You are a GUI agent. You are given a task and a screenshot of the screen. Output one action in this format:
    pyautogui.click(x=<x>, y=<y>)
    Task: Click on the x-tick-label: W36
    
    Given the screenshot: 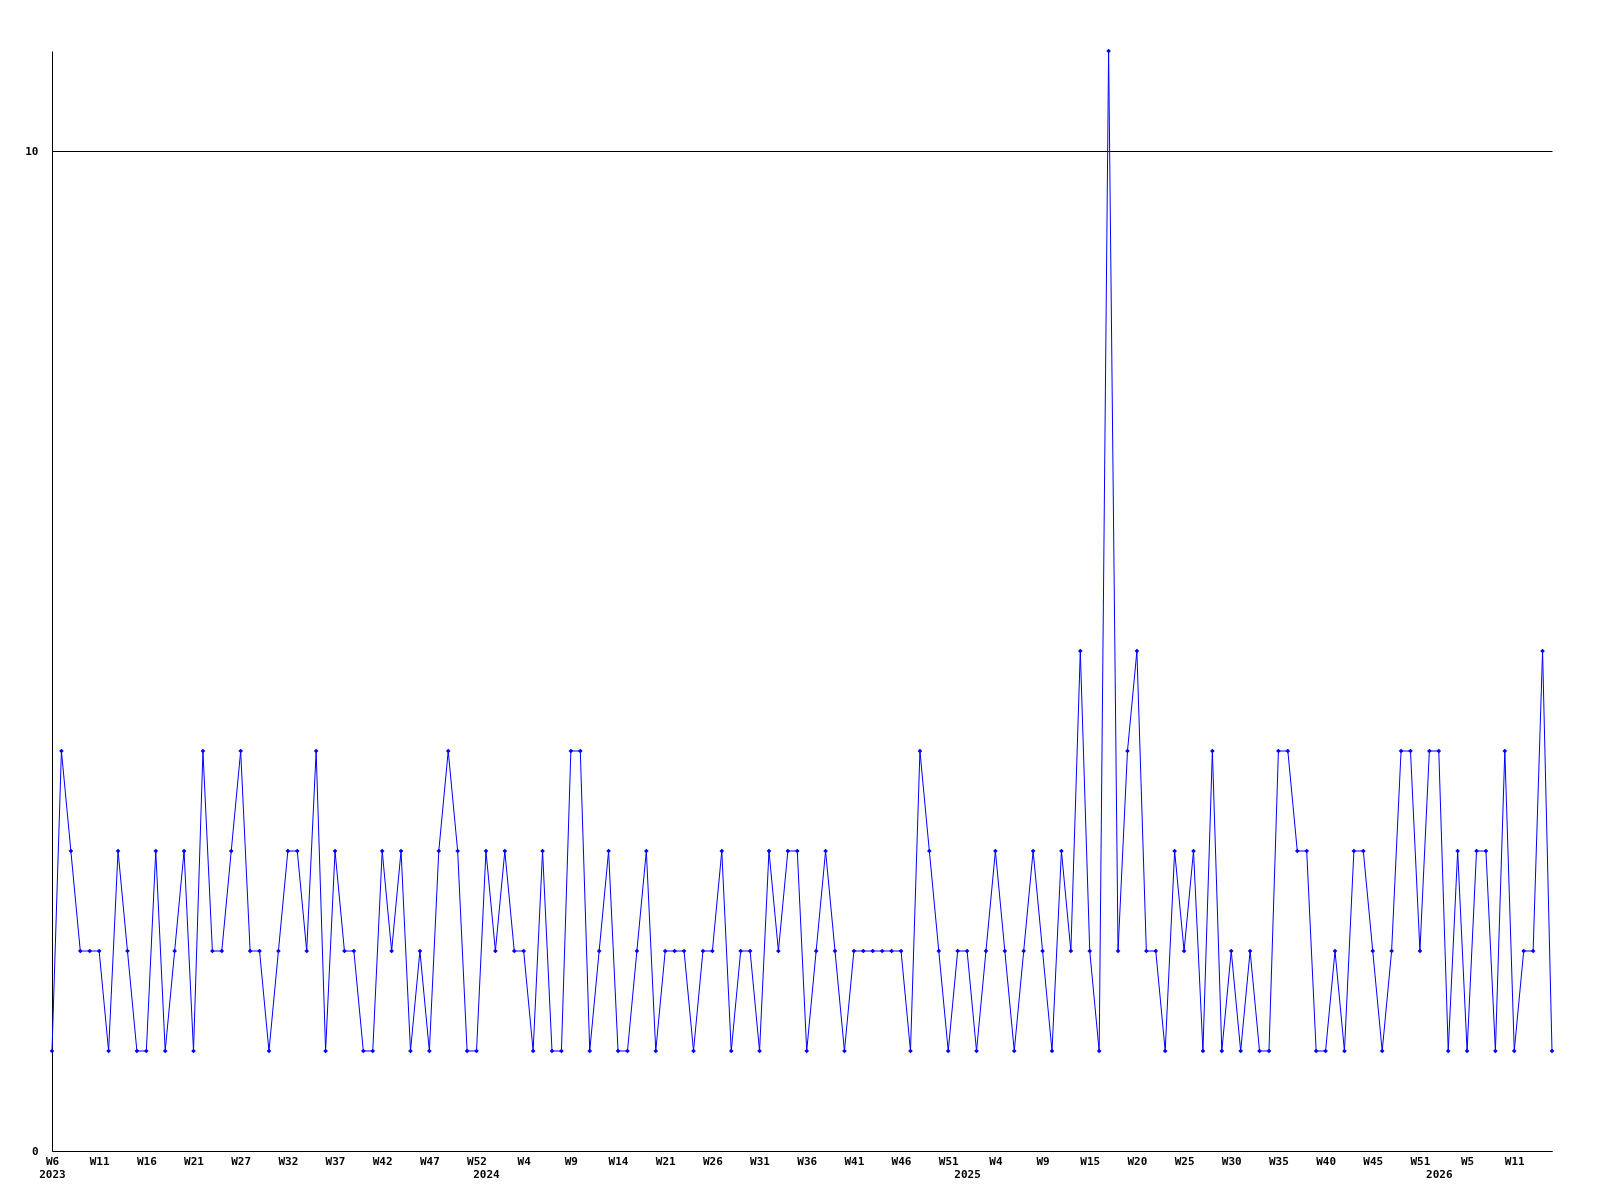 What is the action you would take?
    pyautogui.click(x=807, y=1161)
    